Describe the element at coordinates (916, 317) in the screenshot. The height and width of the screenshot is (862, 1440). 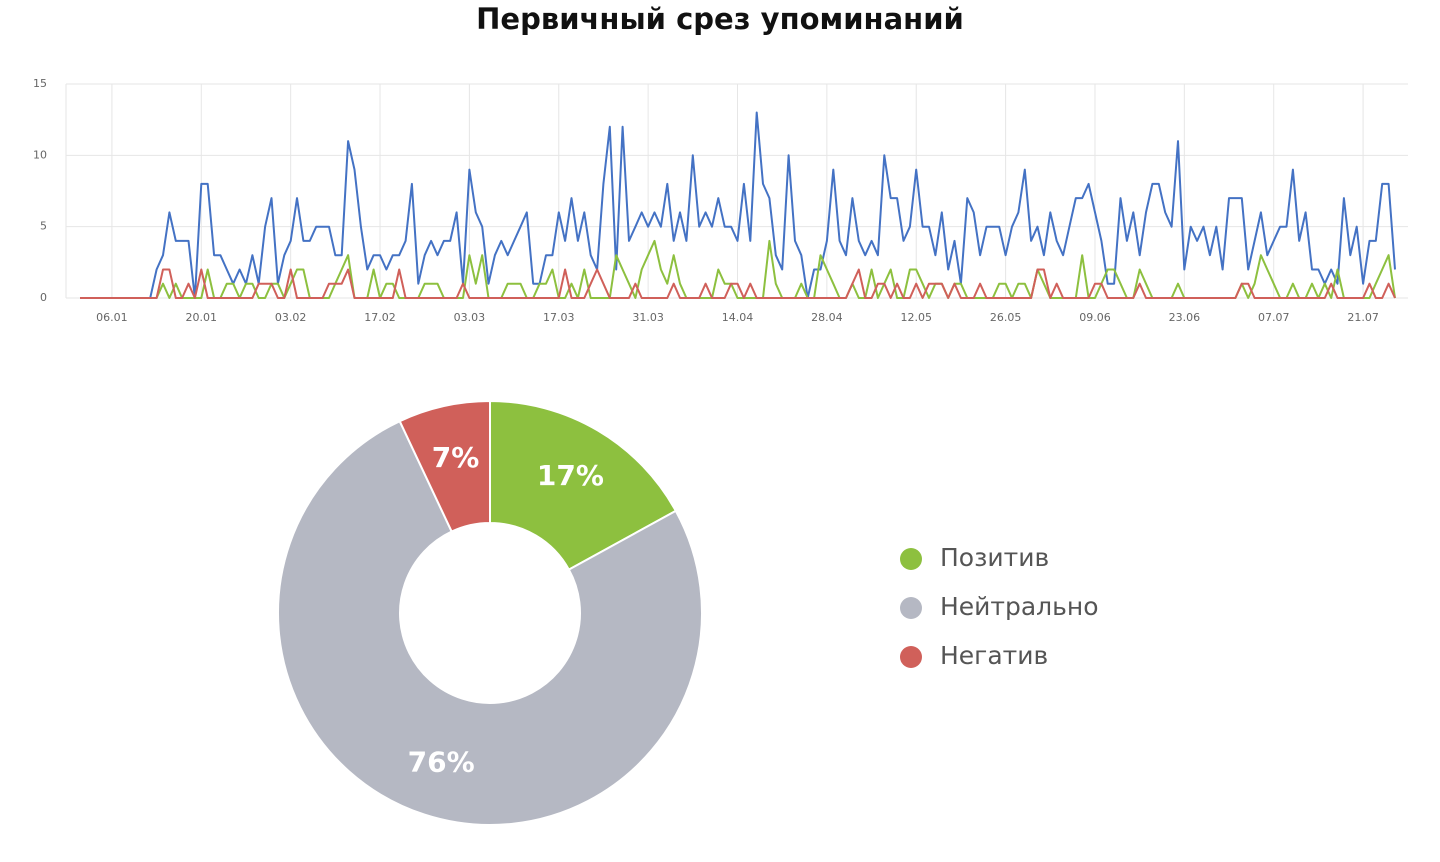
I see `x-tick-label: 12.05` at that location.